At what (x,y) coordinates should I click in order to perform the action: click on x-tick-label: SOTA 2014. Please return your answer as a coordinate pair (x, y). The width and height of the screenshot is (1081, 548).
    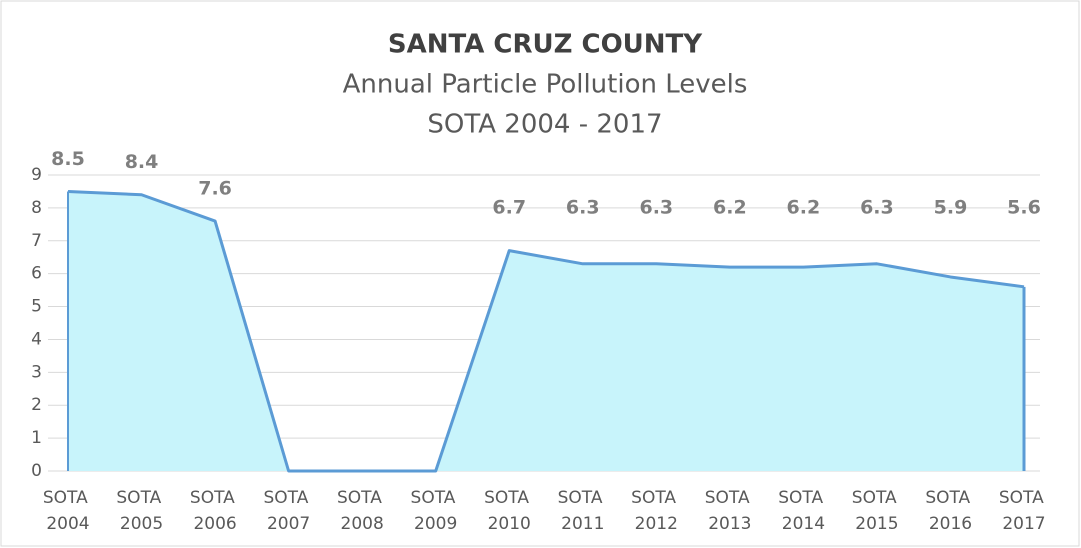
    Looking at the image, I should click on (803, 511).